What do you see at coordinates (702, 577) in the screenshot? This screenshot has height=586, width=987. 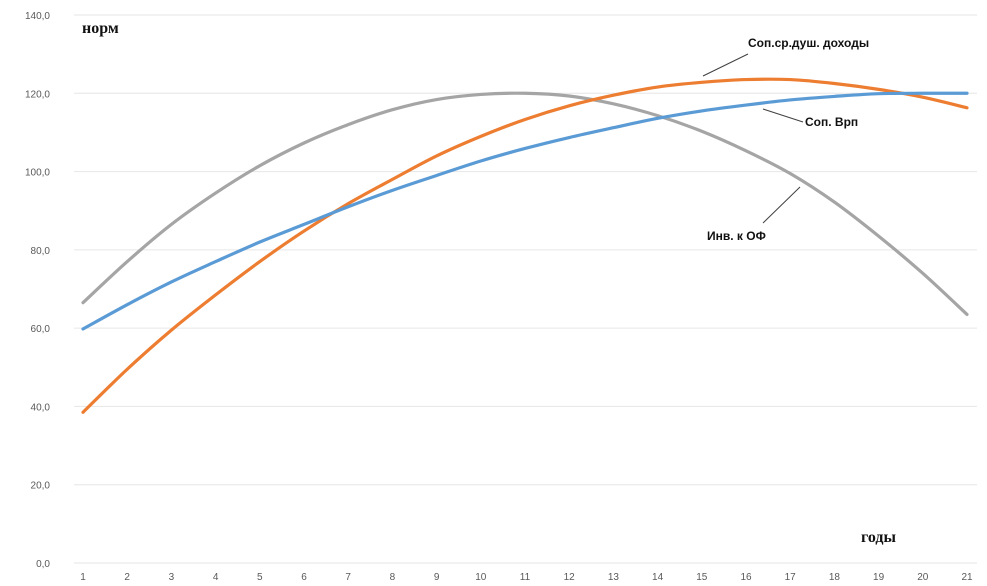 I see `x-tick-label: 15` at bounding box center [702, 577].